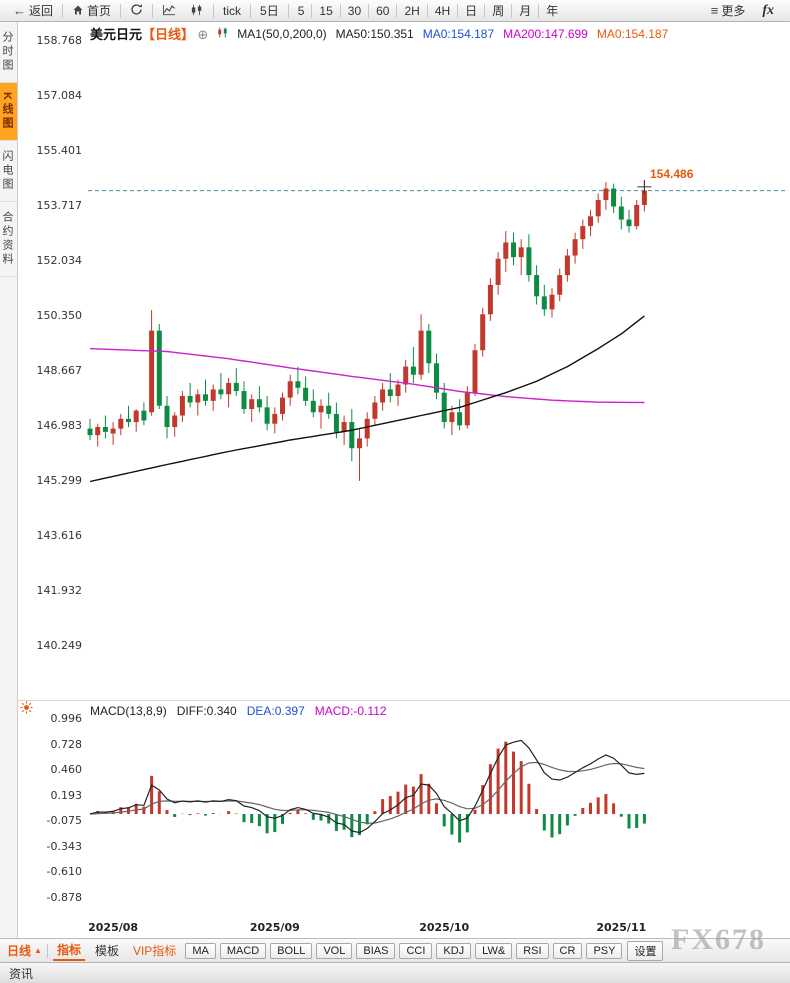 This screenshot has height=983, width=790. What do you see at coordinates (200, 950) in the screenshot?
I see `indicator-button-MA: MA` at bounding box center [200, 950].